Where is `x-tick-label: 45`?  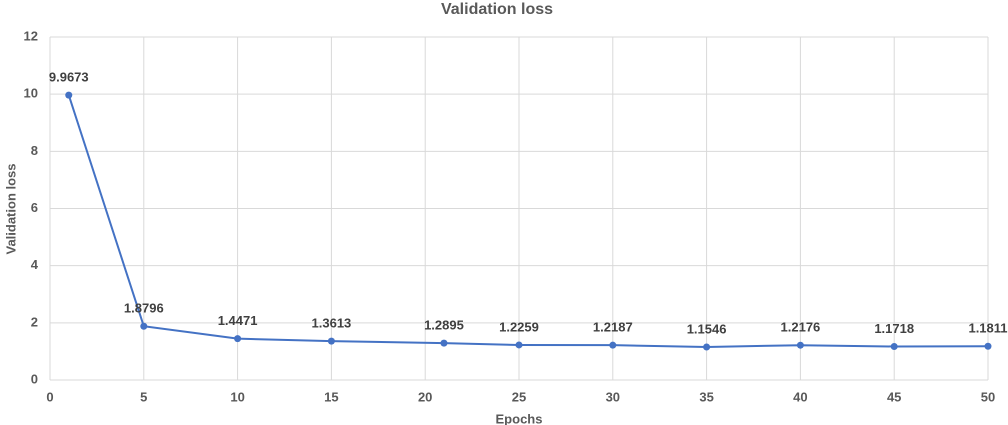
x-tick-label: 45 is located at coordinates (894, 396).